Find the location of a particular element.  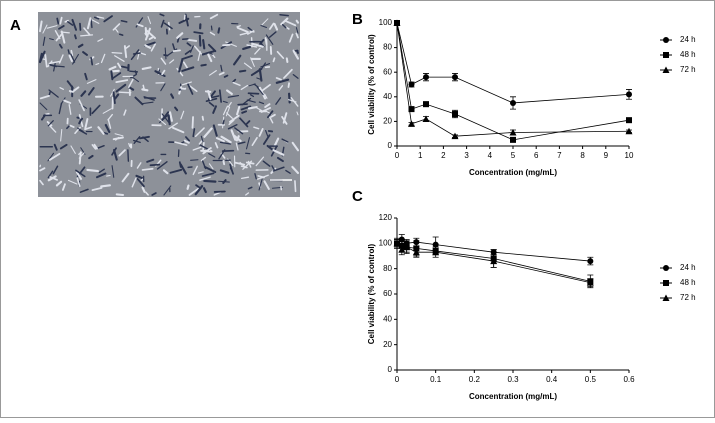

x-tick-label: 7 is located at coordinates (559, 155).